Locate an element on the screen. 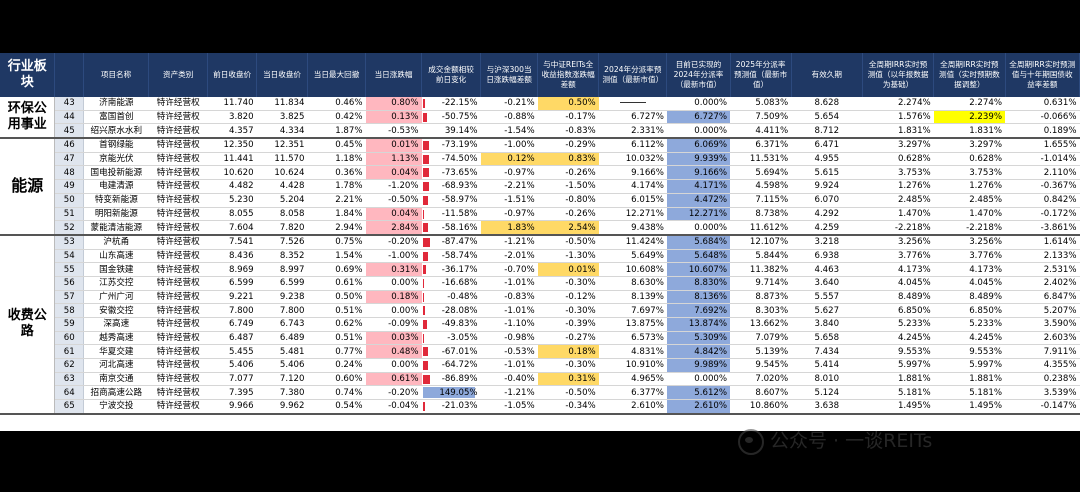  div-2024-forecast: 6.727% is located at coordinates (632, 117).